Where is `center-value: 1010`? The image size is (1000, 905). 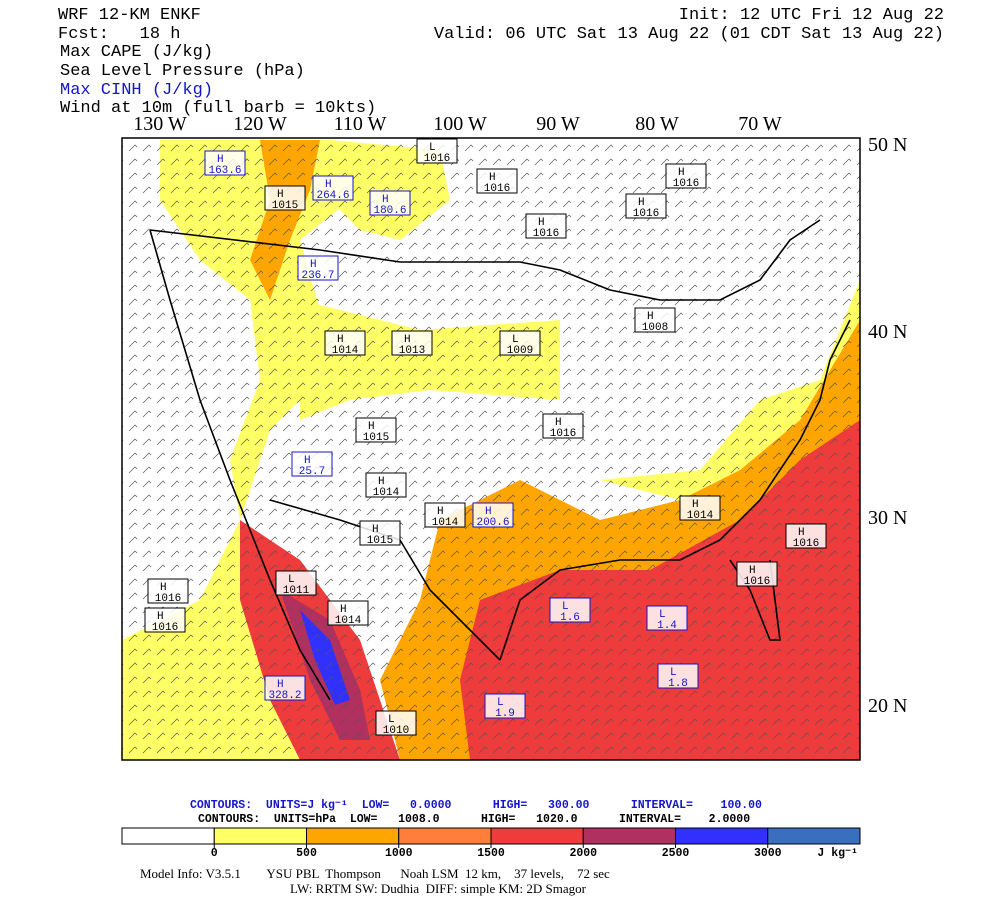
center-value: 1010 is located at coordinates (396, 731).